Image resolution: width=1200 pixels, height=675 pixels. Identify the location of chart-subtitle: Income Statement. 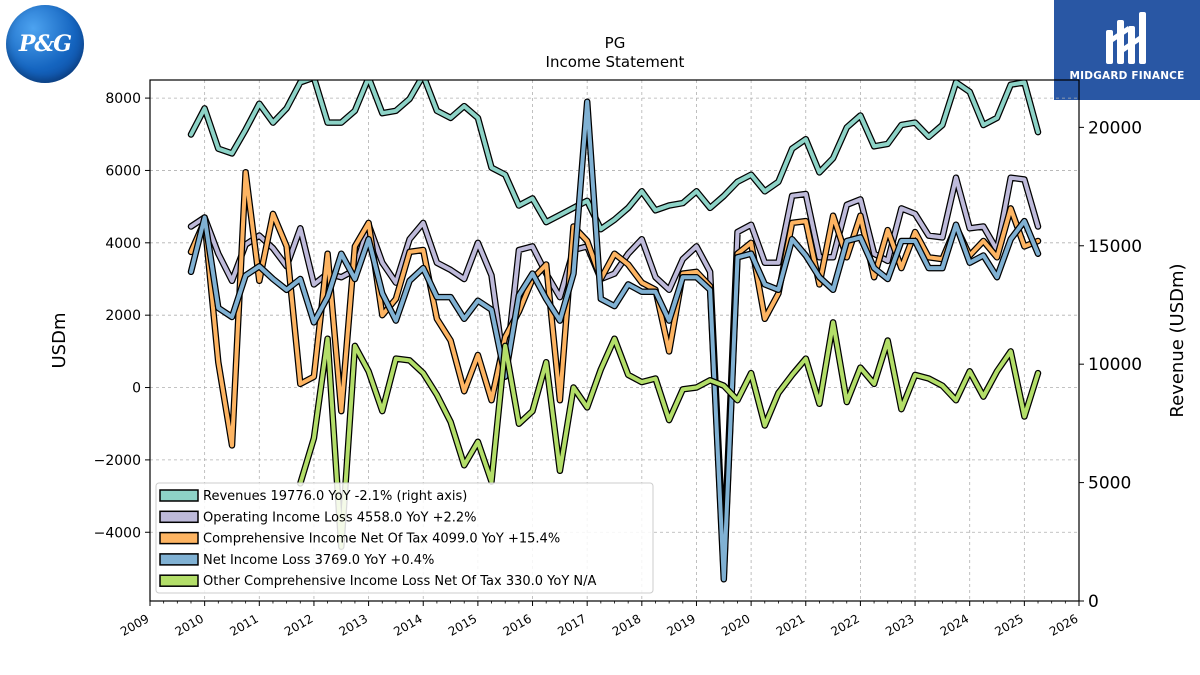
(615, 62).